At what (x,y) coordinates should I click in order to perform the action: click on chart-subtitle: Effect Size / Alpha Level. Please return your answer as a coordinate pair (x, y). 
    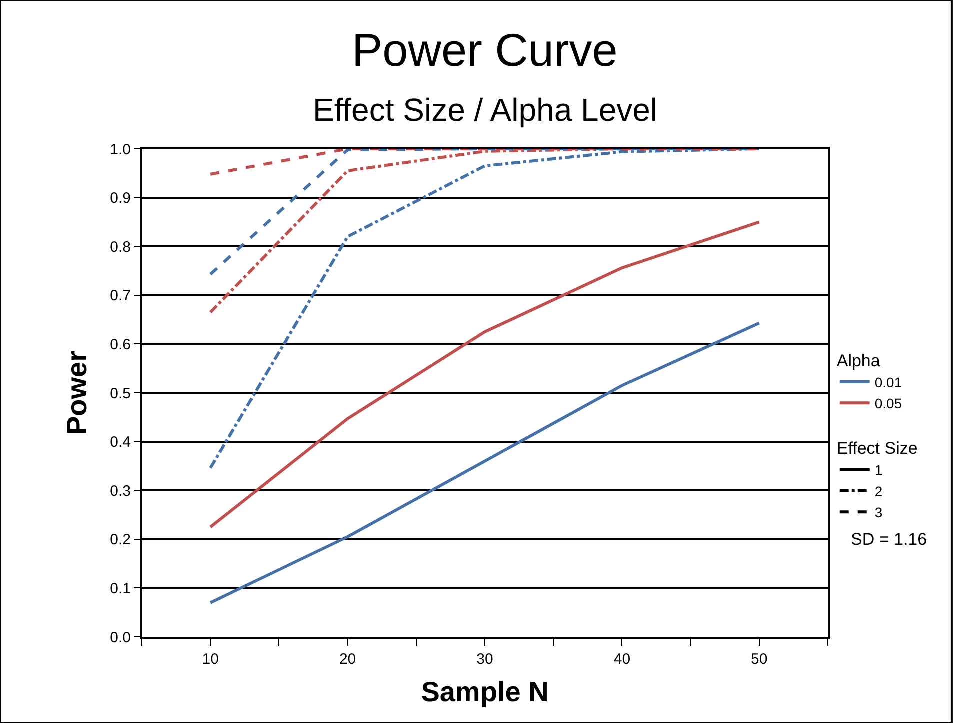
    Looking at the image, I should click on (485, 110).